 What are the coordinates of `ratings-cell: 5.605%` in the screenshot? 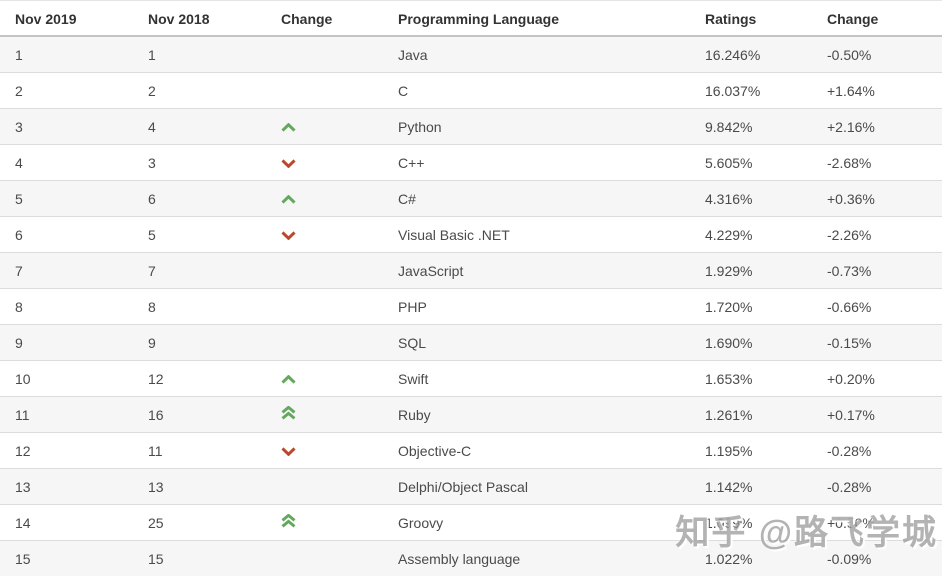 It's located at (751, 163).